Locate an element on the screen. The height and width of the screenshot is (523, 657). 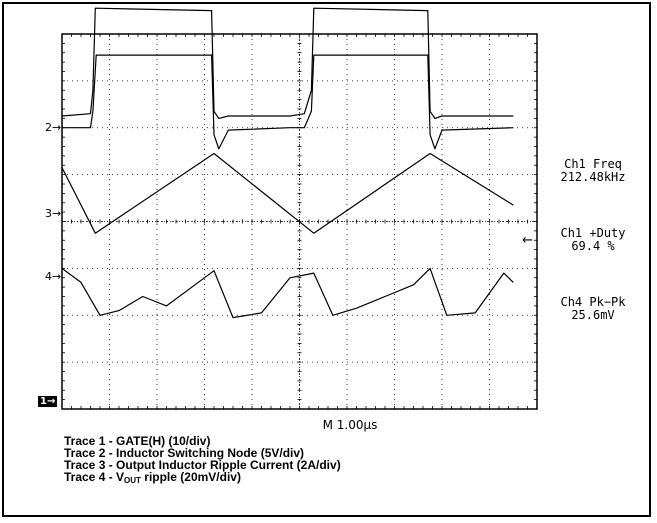
timebase-readout: M 1.00µs is located at coordinates (350, 425).